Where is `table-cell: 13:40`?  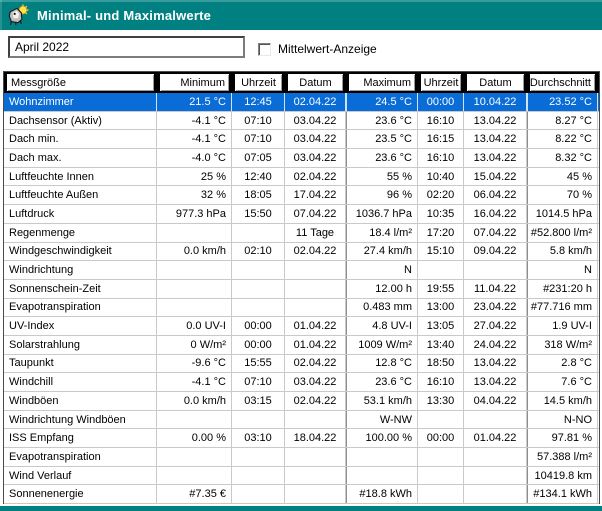 table-cell: 13:40 is located at coordinates (441, 344).